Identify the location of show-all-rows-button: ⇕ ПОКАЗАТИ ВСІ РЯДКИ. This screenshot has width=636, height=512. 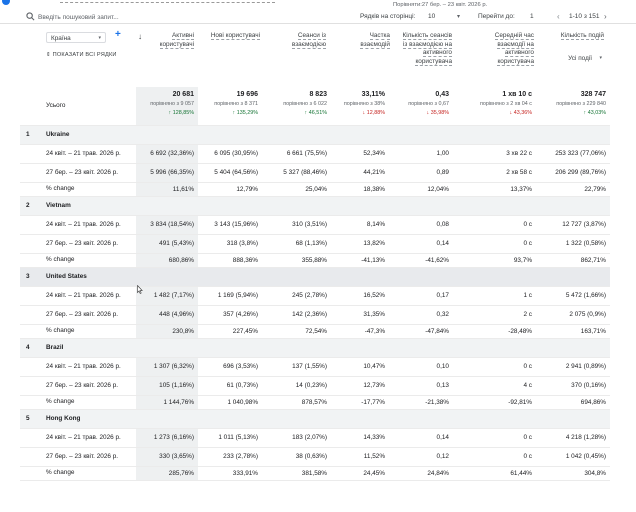
(81, 55).